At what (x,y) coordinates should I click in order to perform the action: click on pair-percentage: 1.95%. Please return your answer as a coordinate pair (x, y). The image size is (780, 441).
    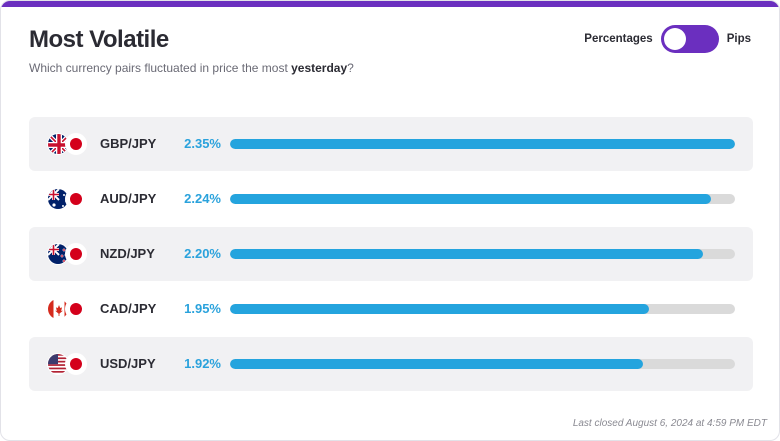
    Looking at the image, I should click on (202, 308).